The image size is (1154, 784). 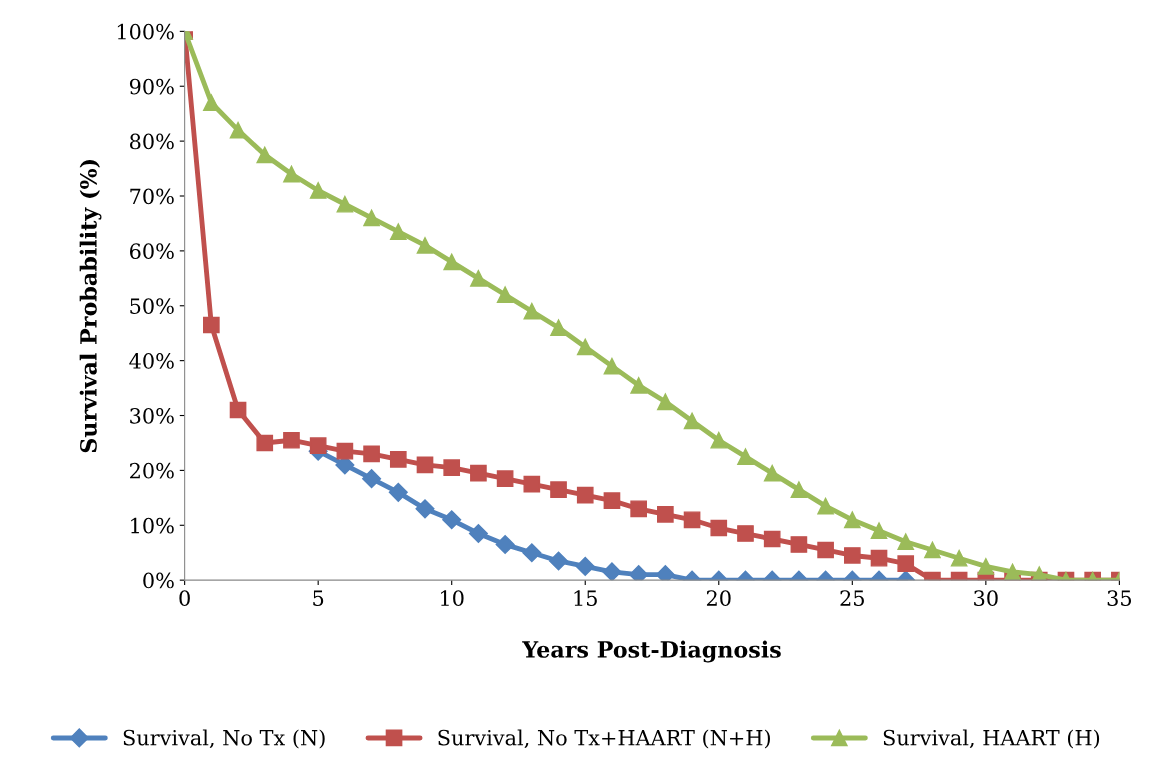 I want to click on y-tick-label: 40%, so click(x=151, y=361).